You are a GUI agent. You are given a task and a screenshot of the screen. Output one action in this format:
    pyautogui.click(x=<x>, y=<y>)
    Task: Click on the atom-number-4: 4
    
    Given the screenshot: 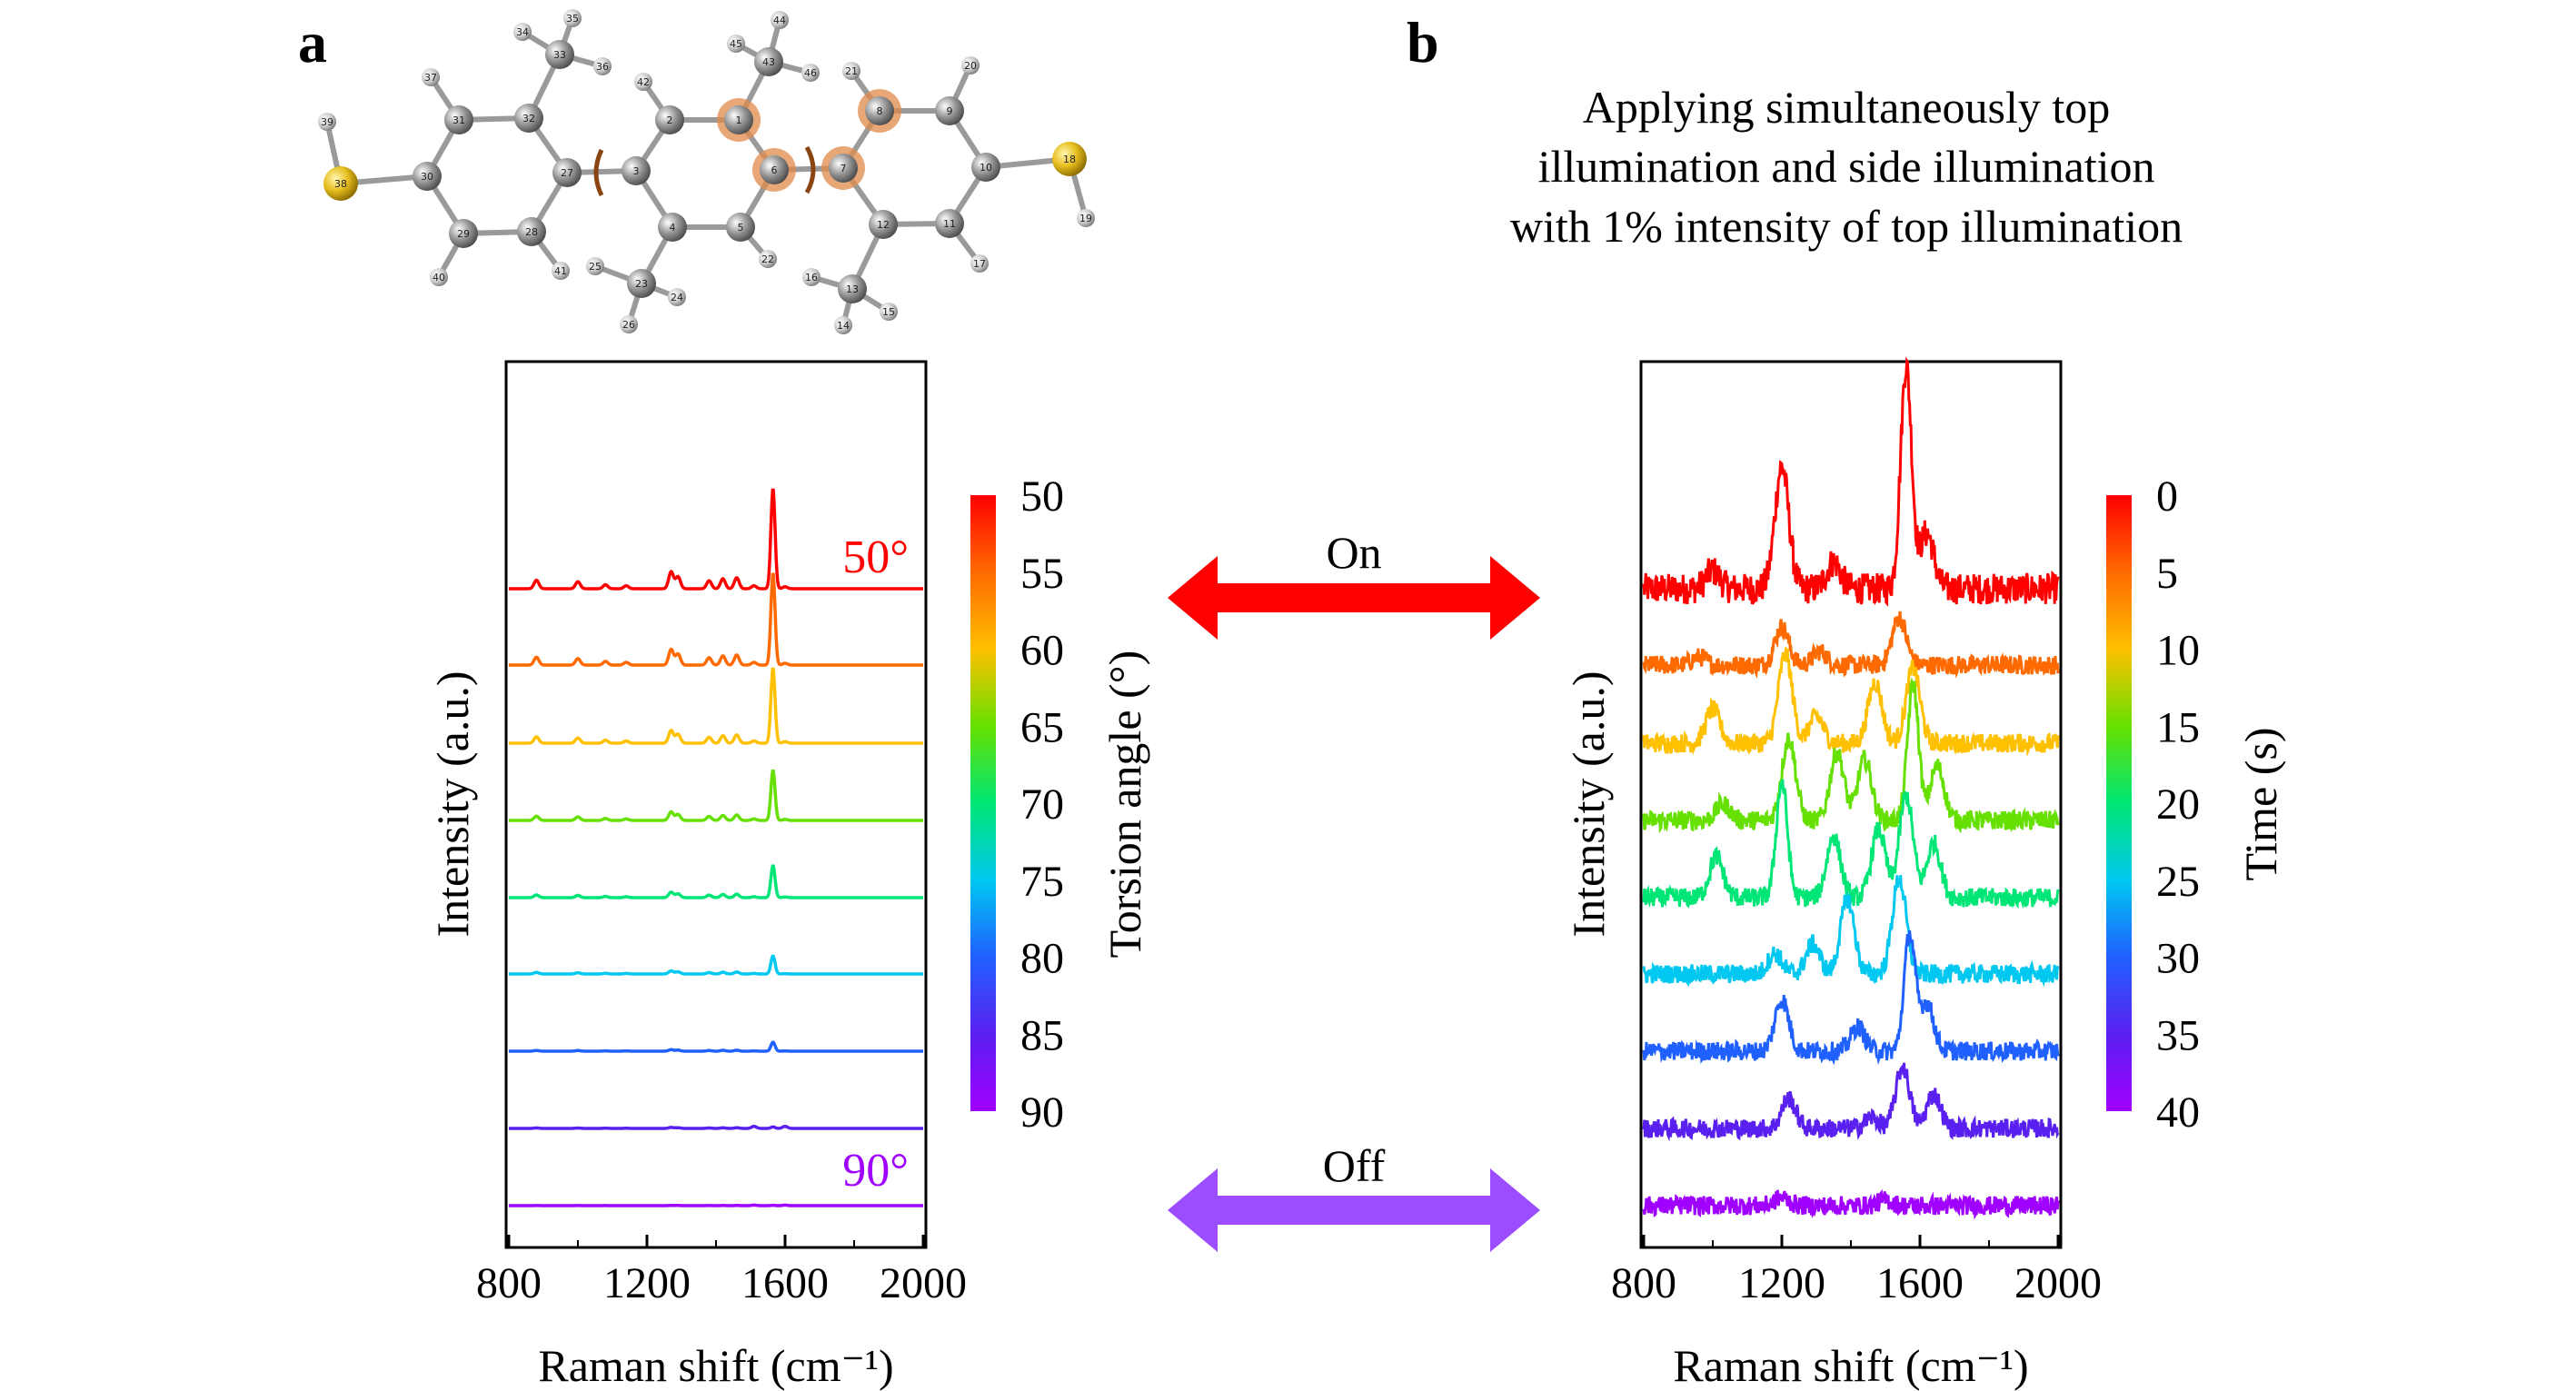 What is the action you would take?
    pyautogui.click(x=673, y=227)
    